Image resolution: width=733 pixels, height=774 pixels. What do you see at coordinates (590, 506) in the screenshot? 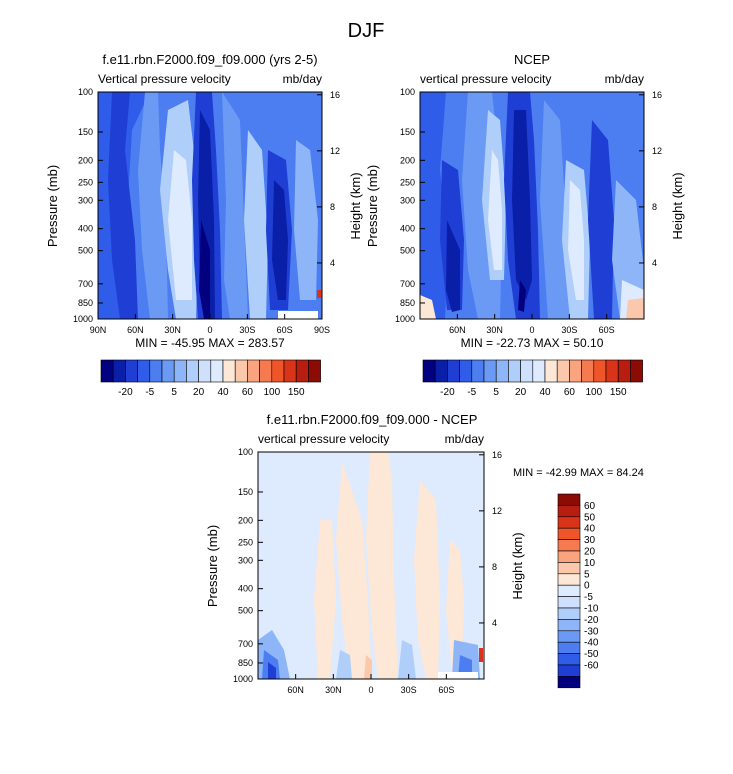
I see `colorbar-label: 60` at bounding box center [590, 506].